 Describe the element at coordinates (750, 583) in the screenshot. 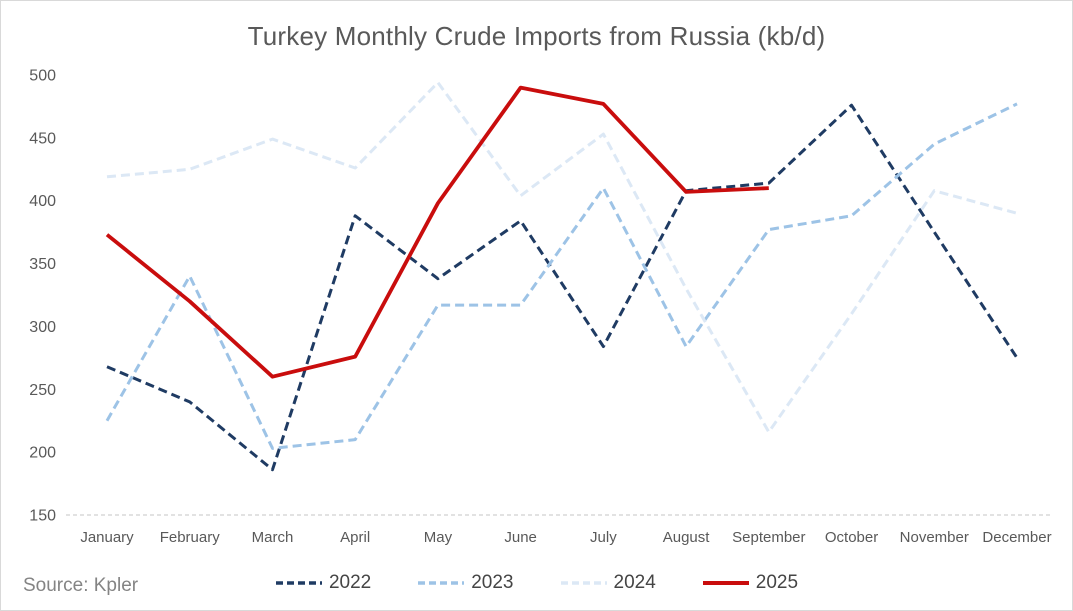

I see `legend-item-2025: 2025` at that location.